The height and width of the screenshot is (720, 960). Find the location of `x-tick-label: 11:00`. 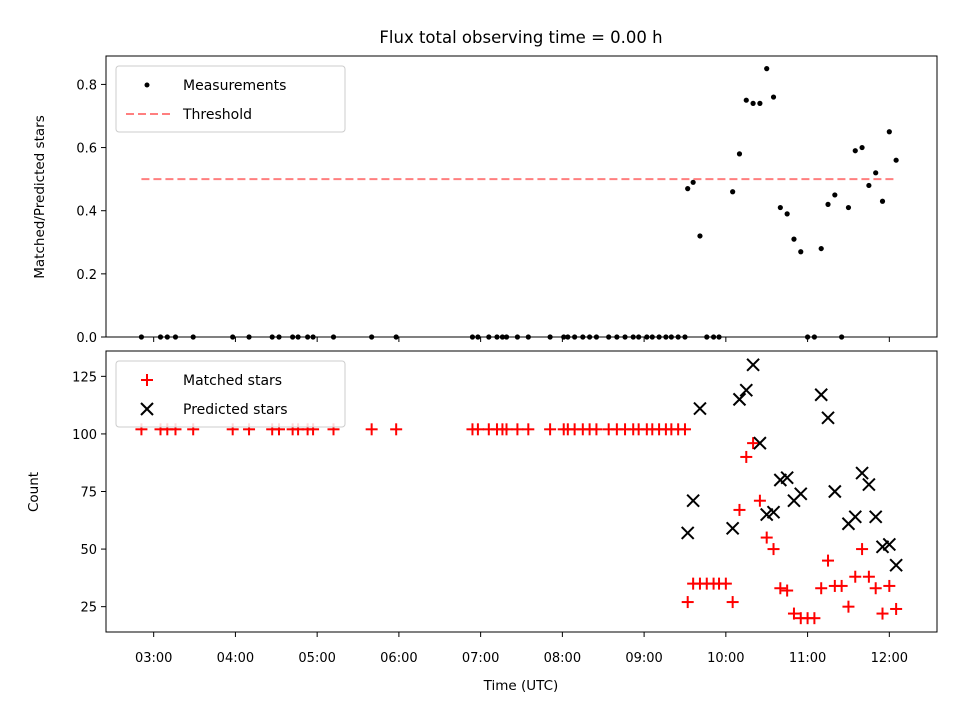

x-tick-label: 11:00 is located at coordinates (807, 658).